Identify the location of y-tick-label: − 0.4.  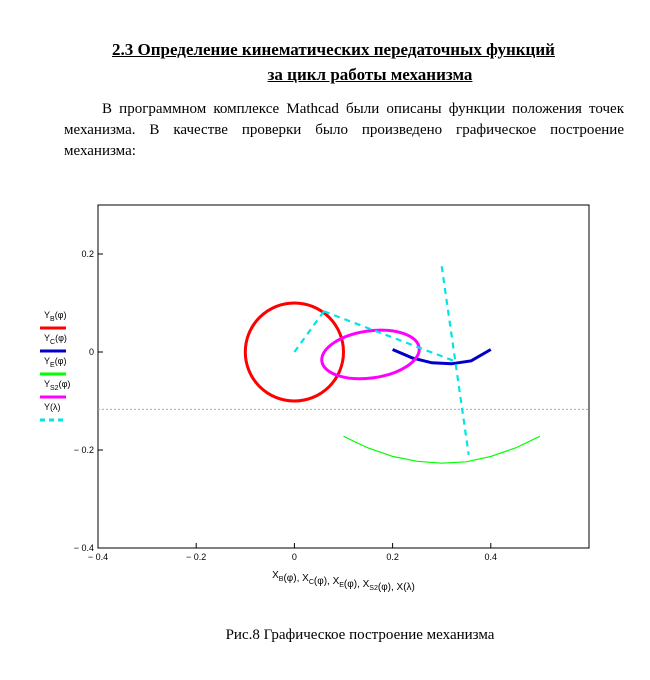
(84, 548).